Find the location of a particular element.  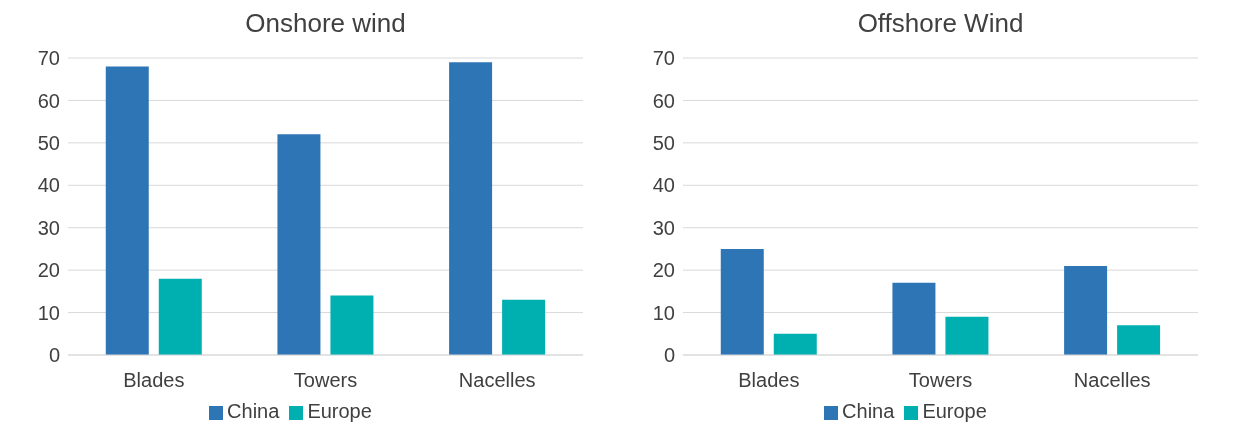

chart-title: Offshore Wind is located at coordinates (940, 24).